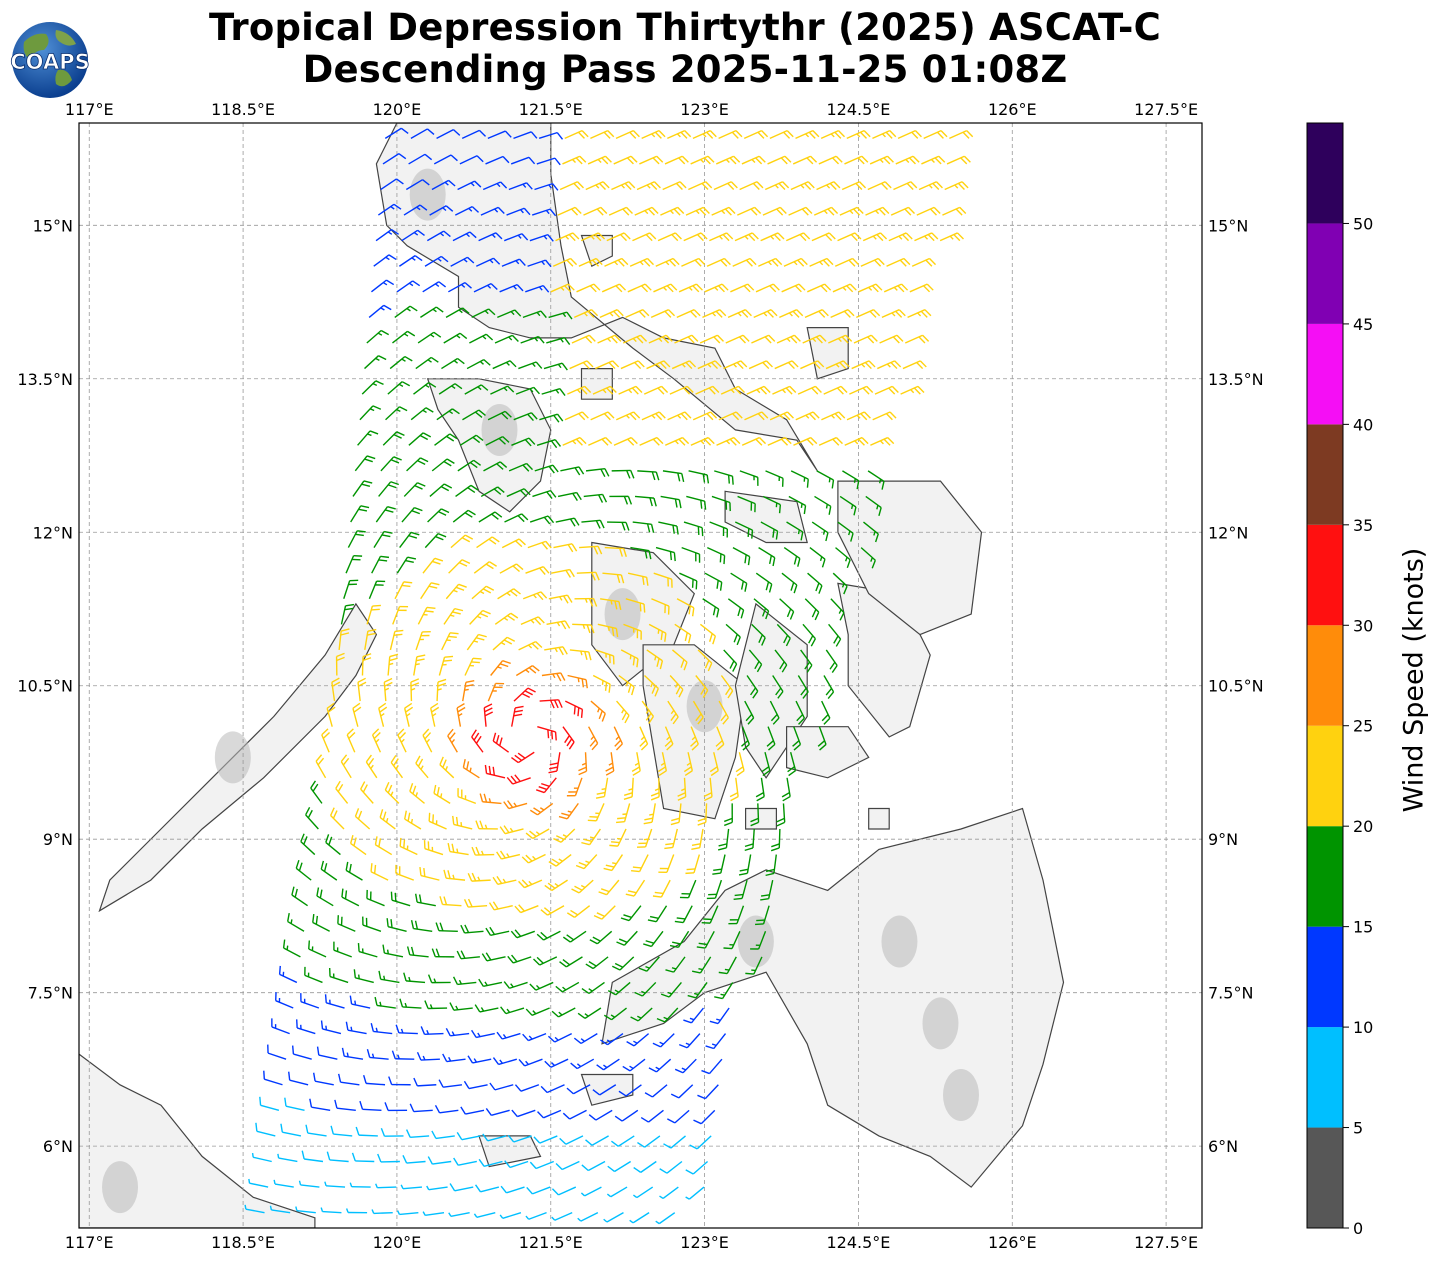 The width and height of the screenshot is (1443, 1264). I want to click on lon-tick-top: 120°E, so click(397, 109).